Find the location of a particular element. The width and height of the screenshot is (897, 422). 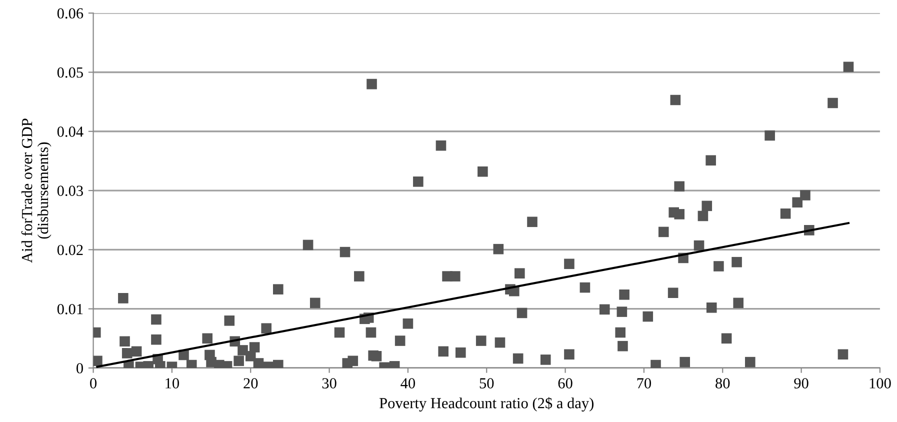

x-tick-label: 50 is located at coordinates (487, 383).